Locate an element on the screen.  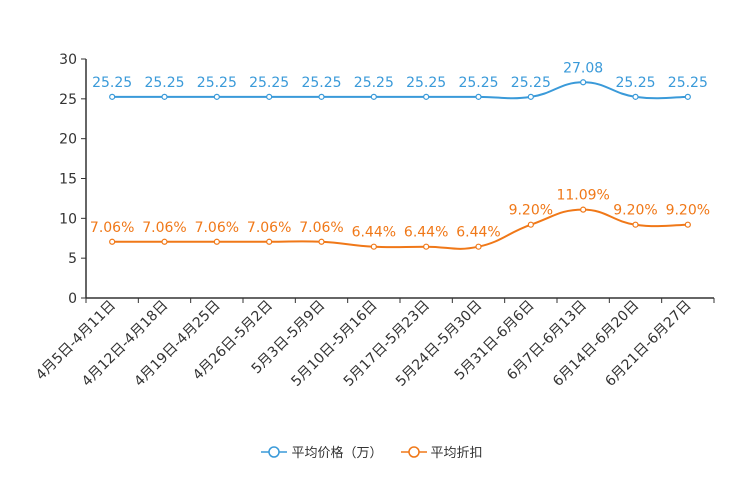
y-tick-label: 0 is located at coordinates (72, 299).